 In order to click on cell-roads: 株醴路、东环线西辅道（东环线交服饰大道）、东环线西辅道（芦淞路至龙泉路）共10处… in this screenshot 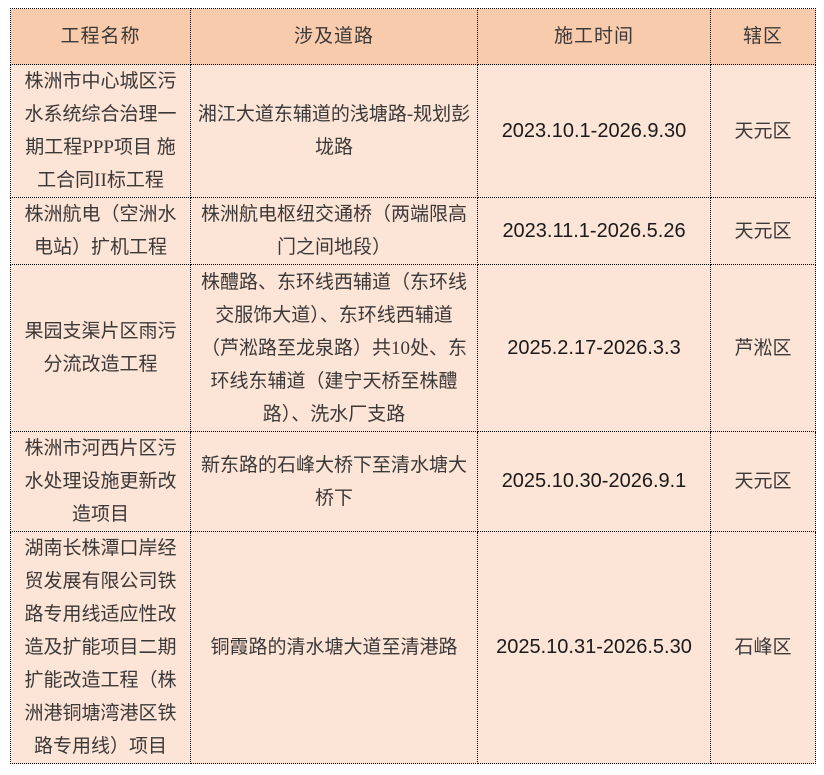, I will do `click(334, 348)`.